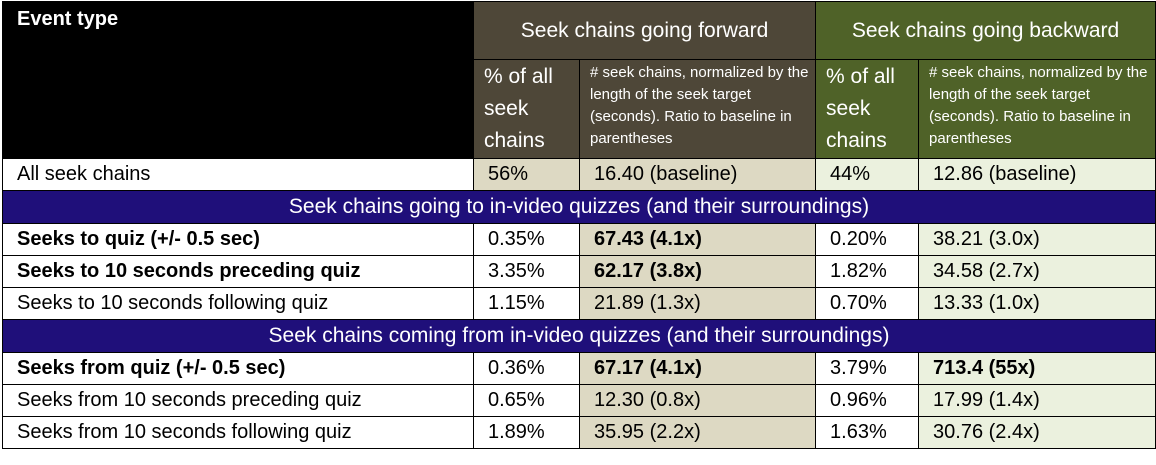 The height and width of the screenshot is (465, 1156). I want to click on backward-pct-cell: 0.96%, so click(867, 400).